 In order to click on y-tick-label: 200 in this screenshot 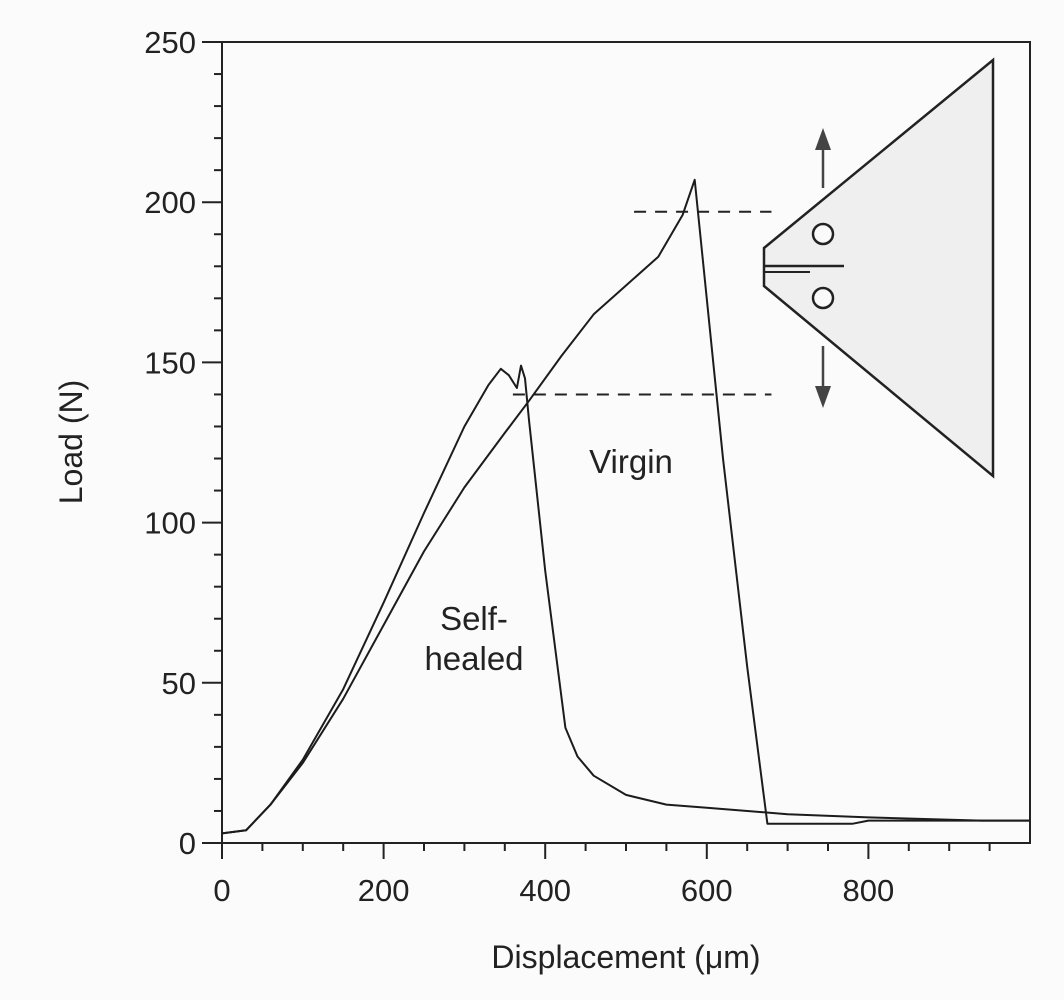, I will do `click(170, 202)`.